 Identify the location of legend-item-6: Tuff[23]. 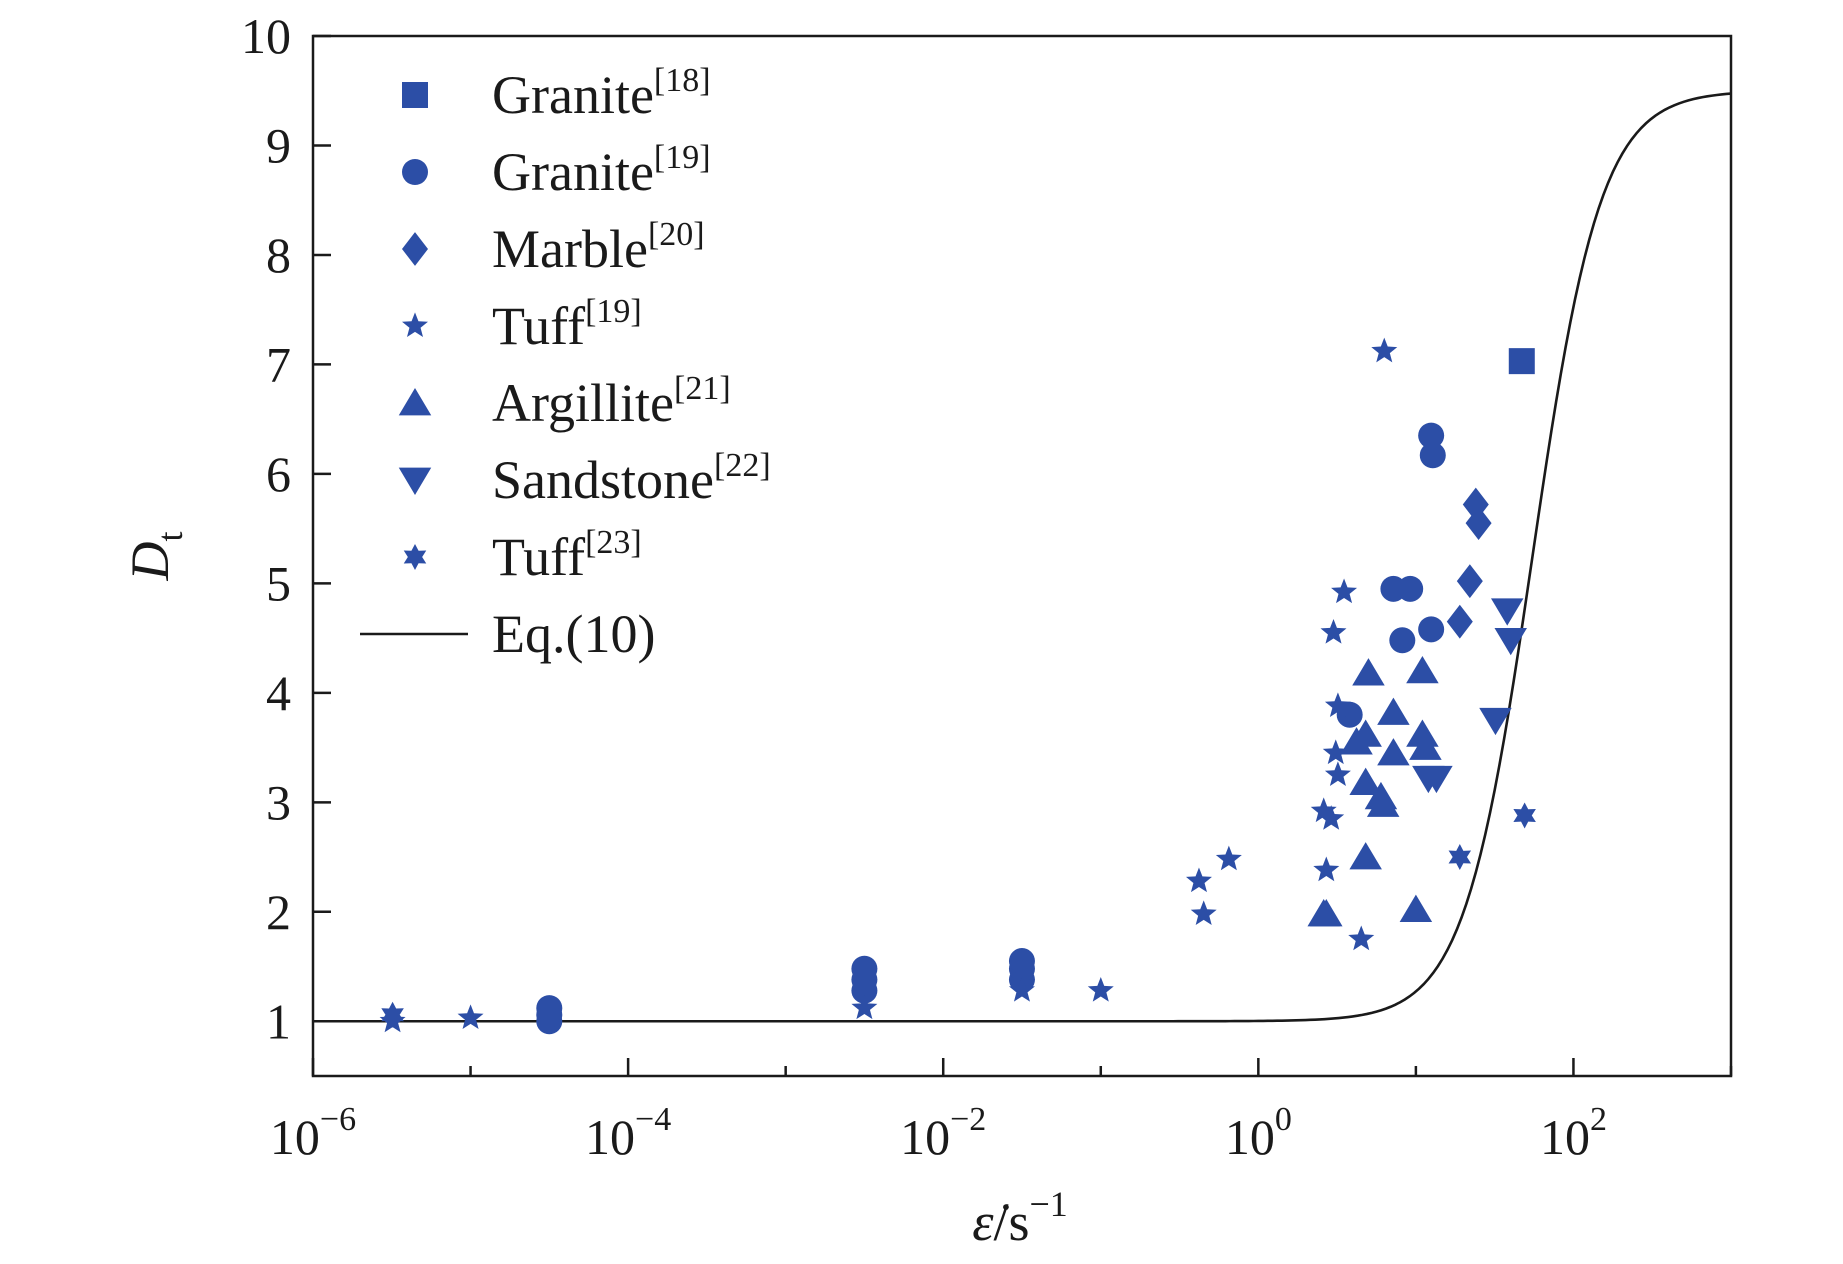
(522, 555).